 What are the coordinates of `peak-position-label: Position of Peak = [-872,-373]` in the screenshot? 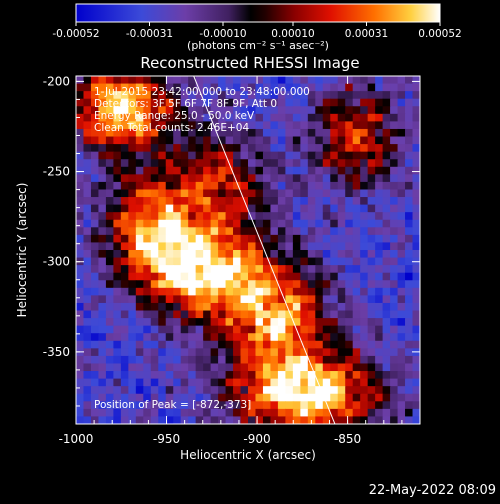 It's located at (172, 405).